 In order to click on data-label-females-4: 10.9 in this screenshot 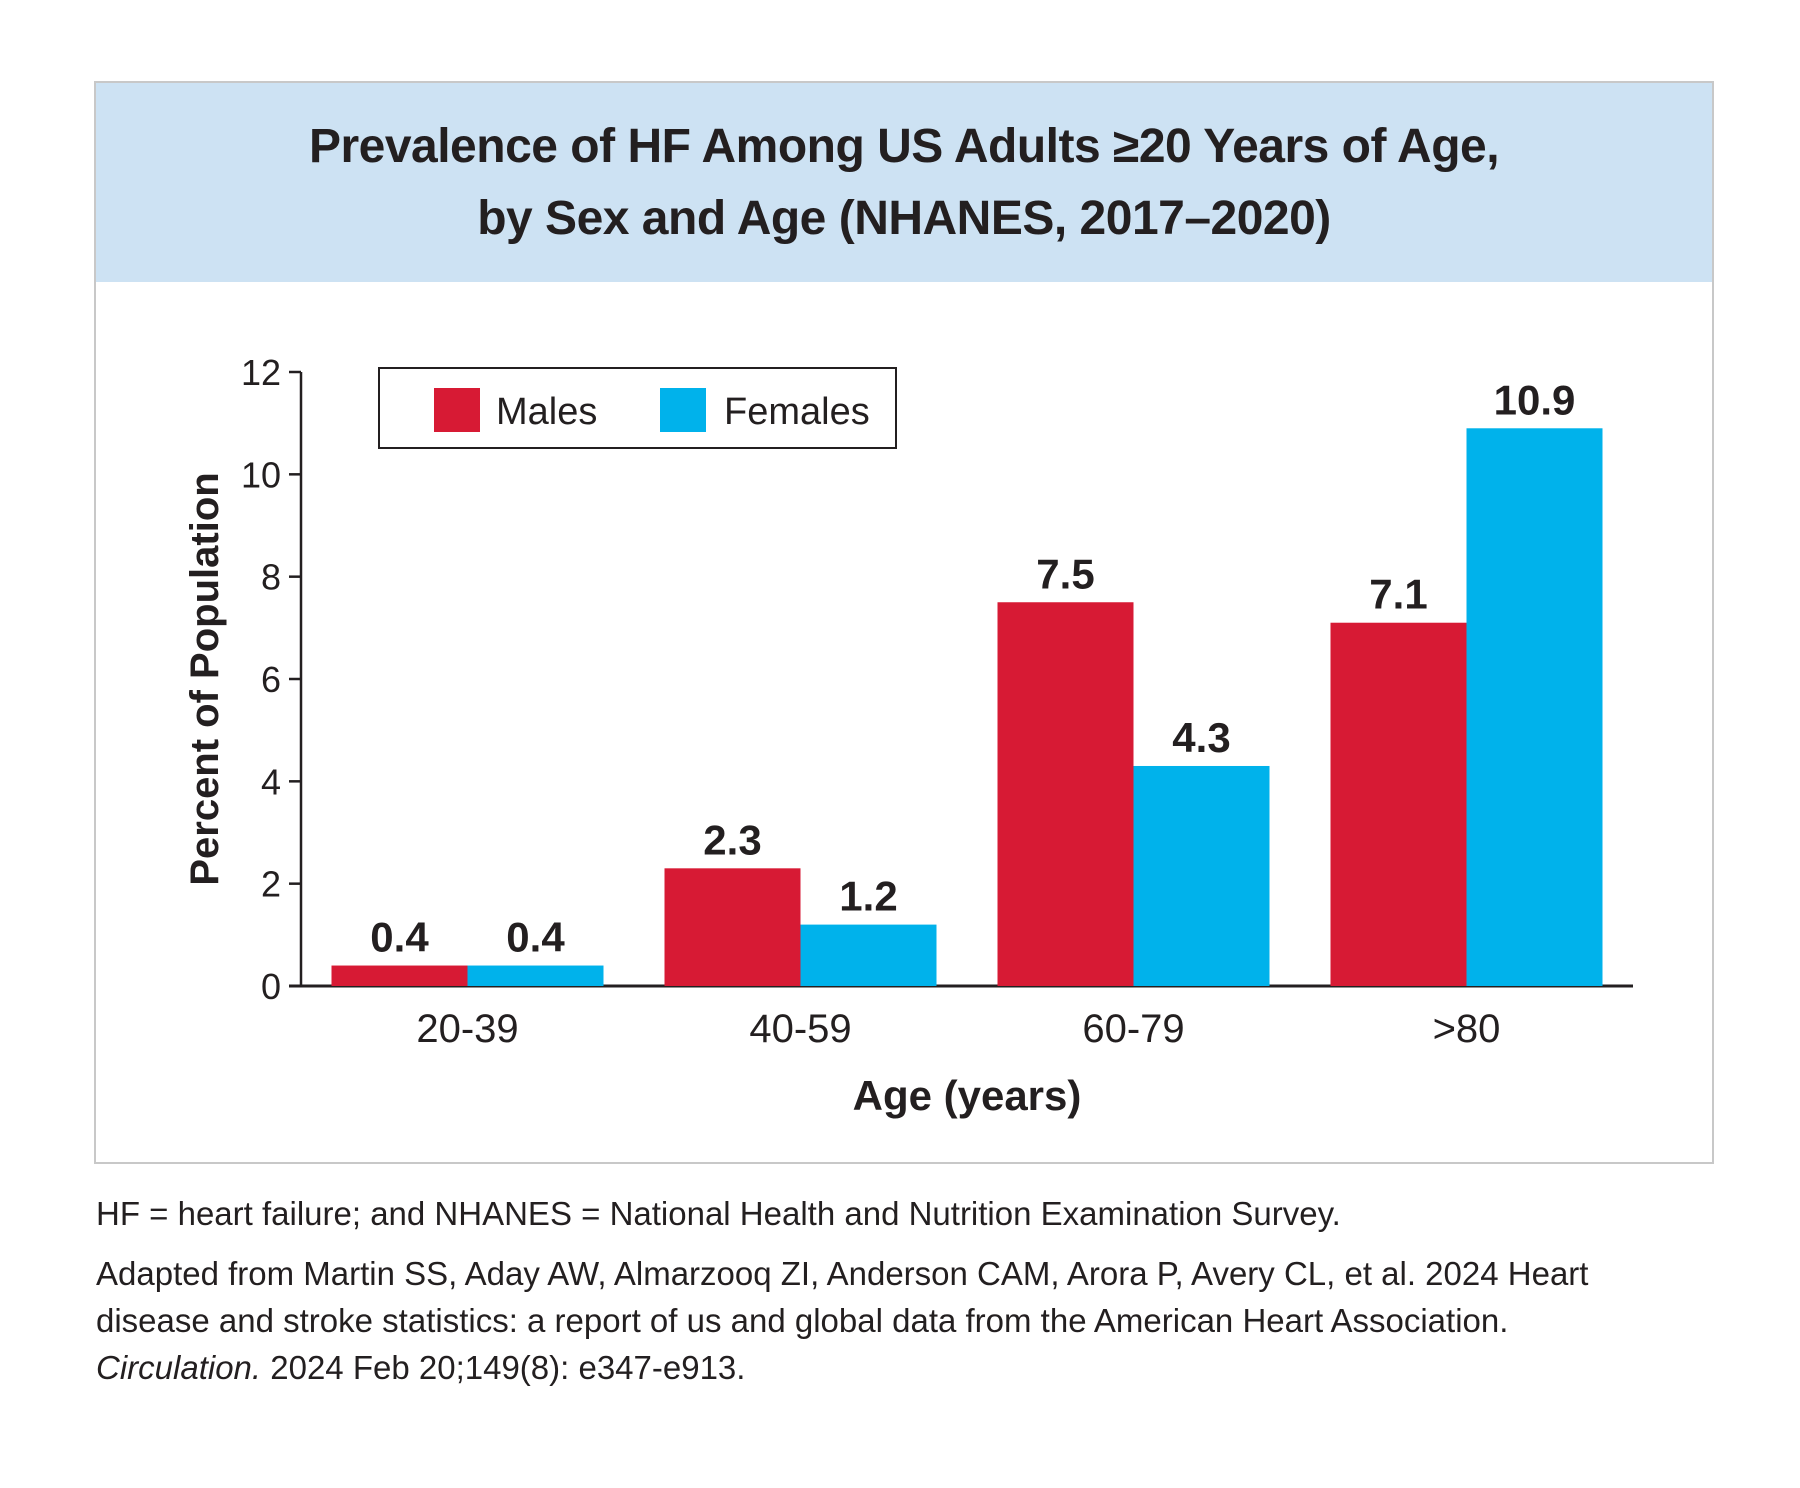, I will do `click(1535, 399)`.